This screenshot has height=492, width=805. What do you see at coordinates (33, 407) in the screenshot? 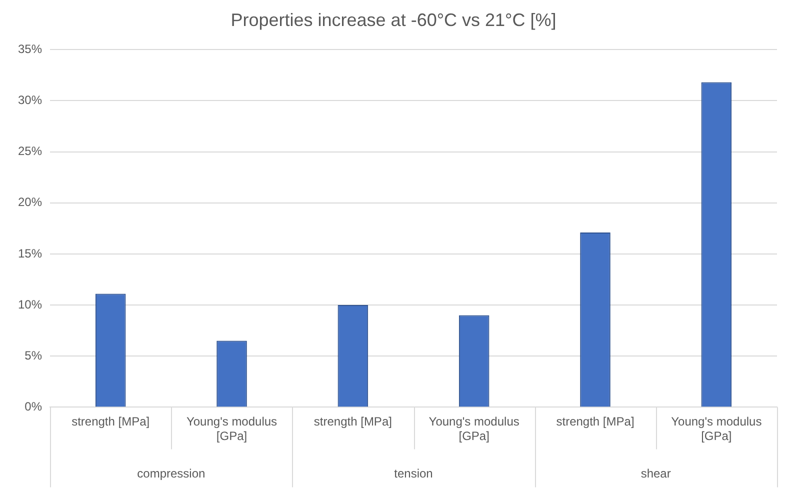
I see `y-tick-label: 0%` at bounding box center [33, 407].